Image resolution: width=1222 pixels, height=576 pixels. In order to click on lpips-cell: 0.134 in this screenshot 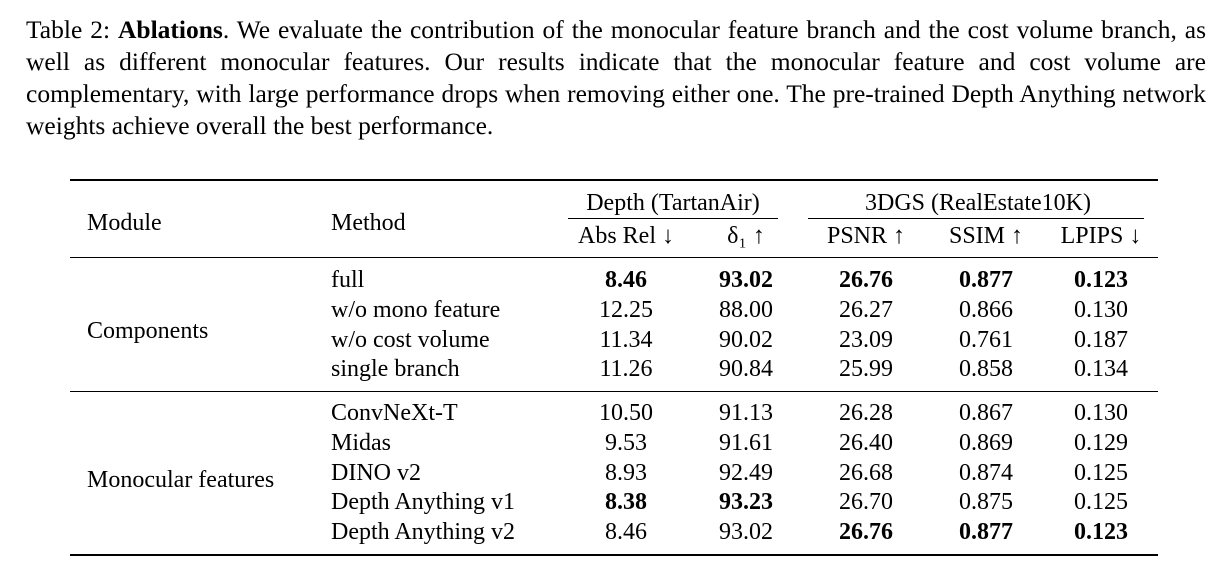, I will do `click(1101, 369)`.